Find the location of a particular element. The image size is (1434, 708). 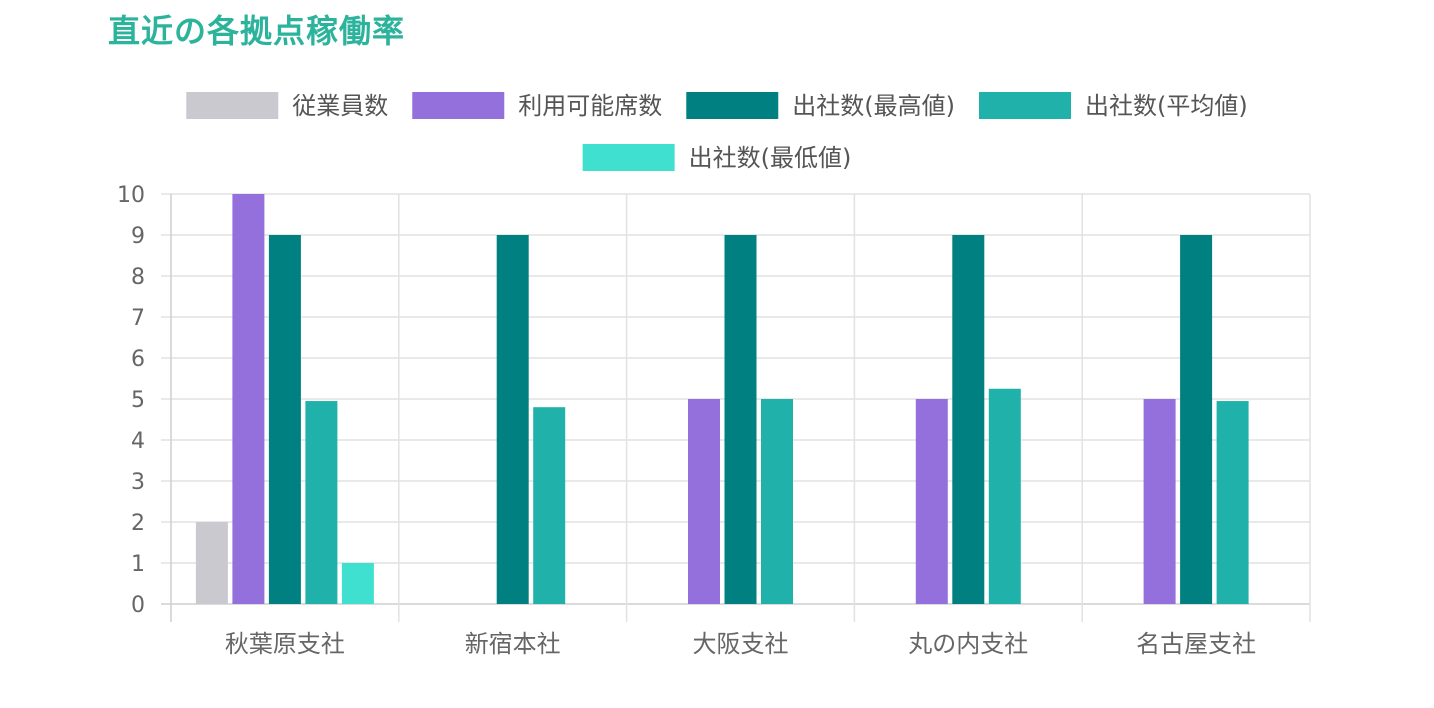

y-tick-label: 2 is located at coordinates (138, 523).